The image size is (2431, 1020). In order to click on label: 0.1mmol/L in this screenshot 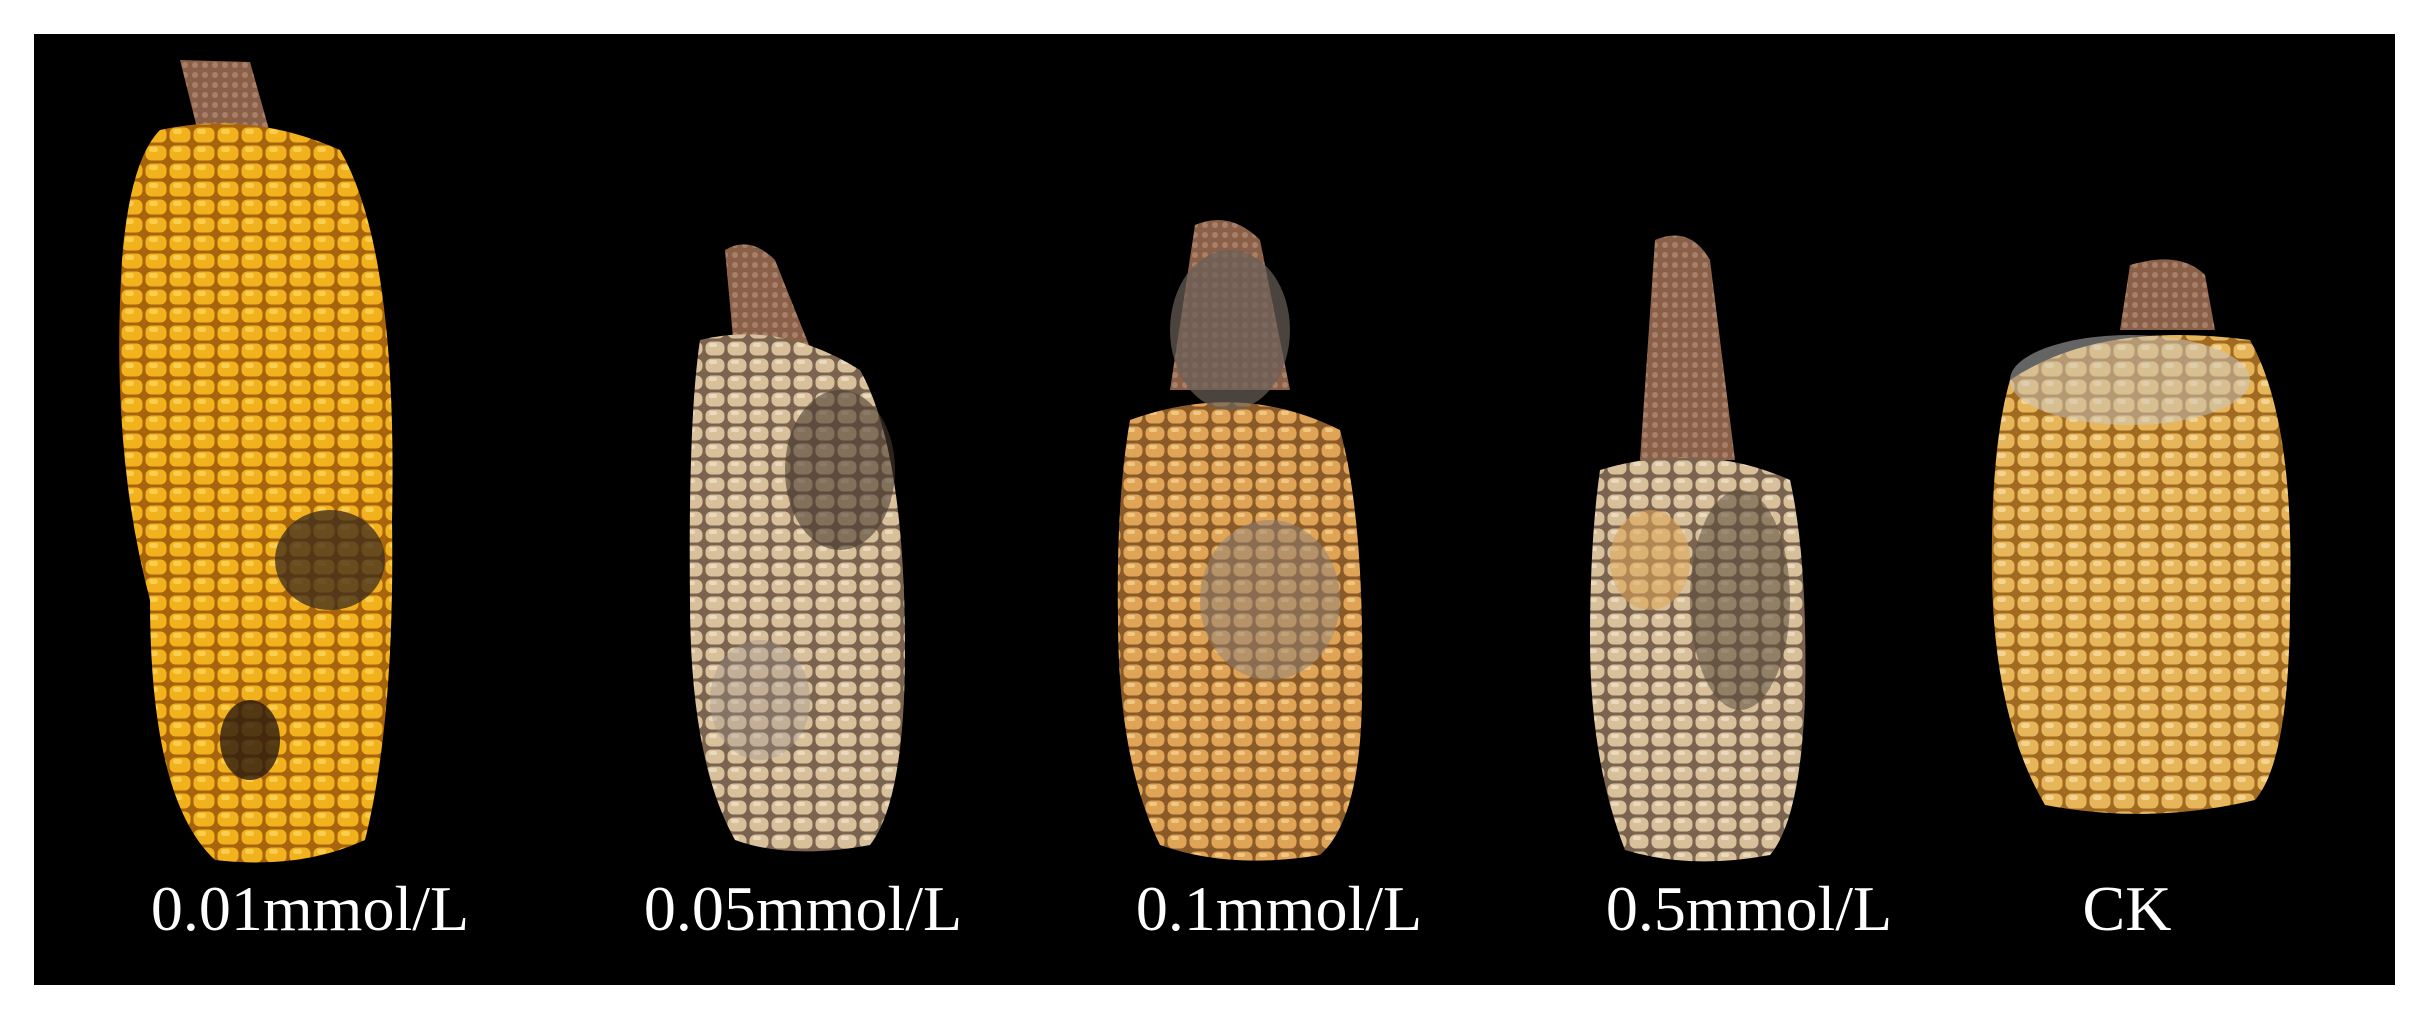, I will do `click(1279, 908)`.